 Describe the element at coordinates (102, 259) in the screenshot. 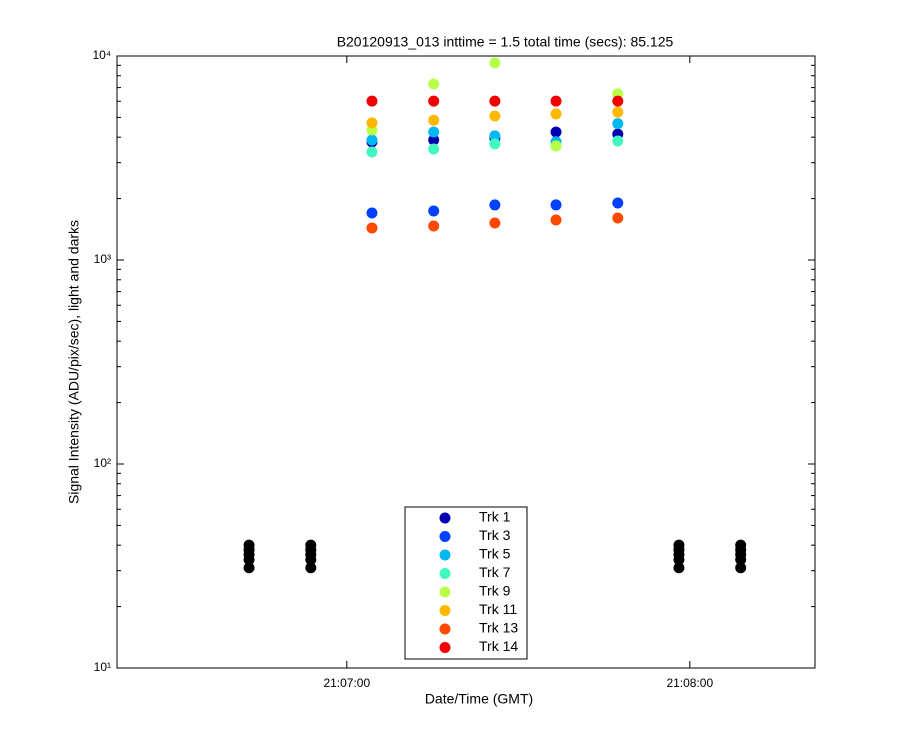

I see `y-tick-label: 10³` at that location.